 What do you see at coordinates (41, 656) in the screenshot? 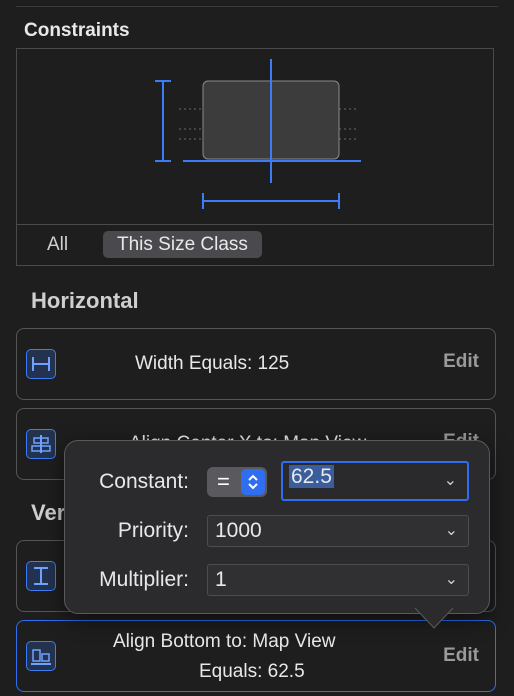
I see `align-bottom-icon` at bounding box center [41, 656].